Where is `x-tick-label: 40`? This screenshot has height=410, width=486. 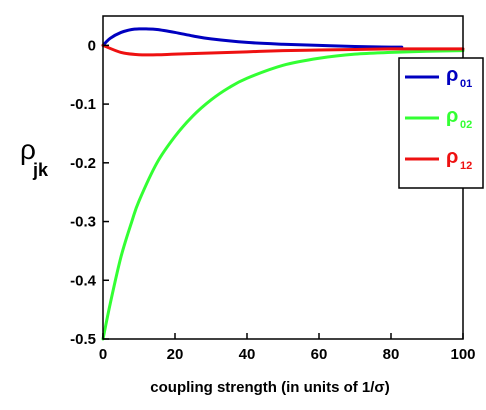 x-tick-label: 40 is located at coordinates (247, 354).